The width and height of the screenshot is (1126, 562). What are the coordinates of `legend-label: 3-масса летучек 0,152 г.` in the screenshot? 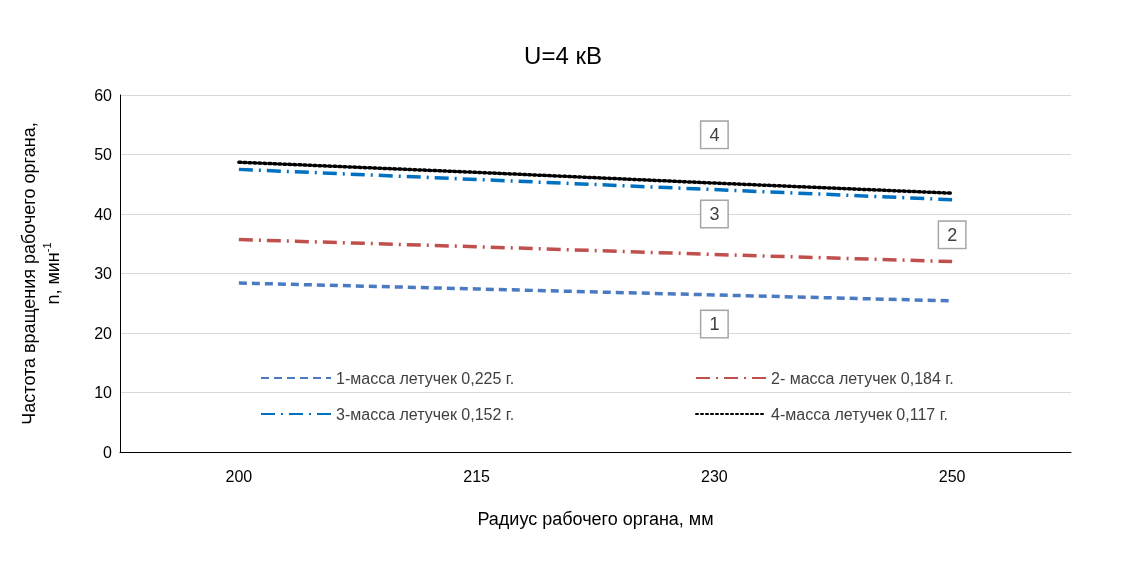 It's located at (425, 414).